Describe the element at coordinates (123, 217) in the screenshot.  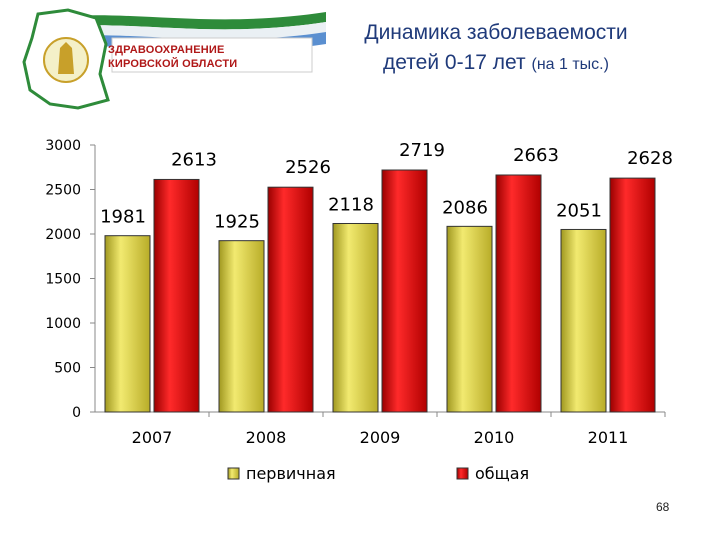
I see `data-label: 1981` at that location.